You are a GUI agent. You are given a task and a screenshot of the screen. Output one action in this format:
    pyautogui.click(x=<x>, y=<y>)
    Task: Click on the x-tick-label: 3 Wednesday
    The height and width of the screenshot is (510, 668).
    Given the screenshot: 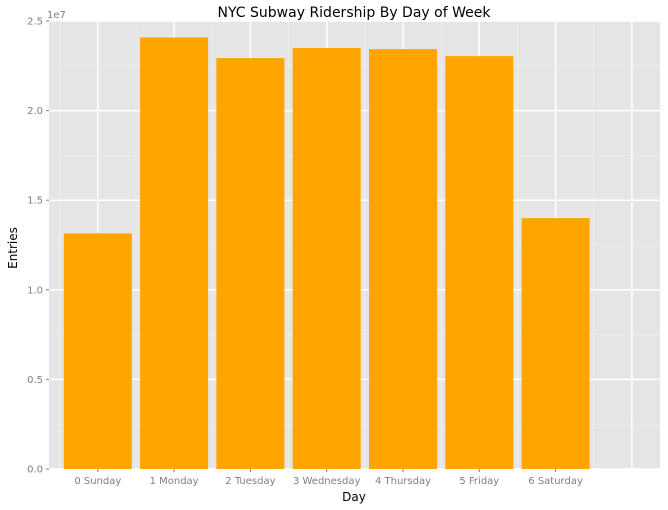 What is the action you would take?
    pyautogui.click(x=327, y=481)
    